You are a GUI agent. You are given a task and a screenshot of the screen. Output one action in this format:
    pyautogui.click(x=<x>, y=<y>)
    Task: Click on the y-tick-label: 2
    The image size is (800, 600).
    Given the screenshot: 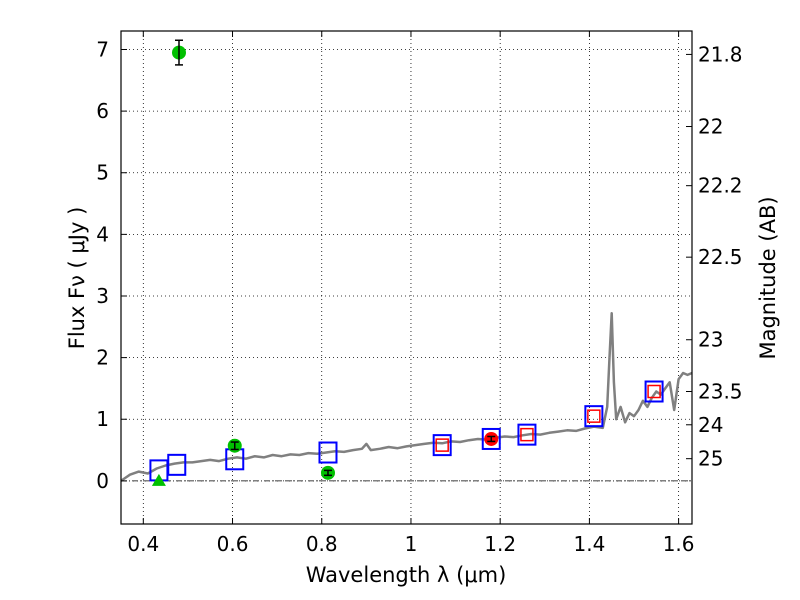 What is the action you would take?
    pyautogui.click(x=102, y=358)
    